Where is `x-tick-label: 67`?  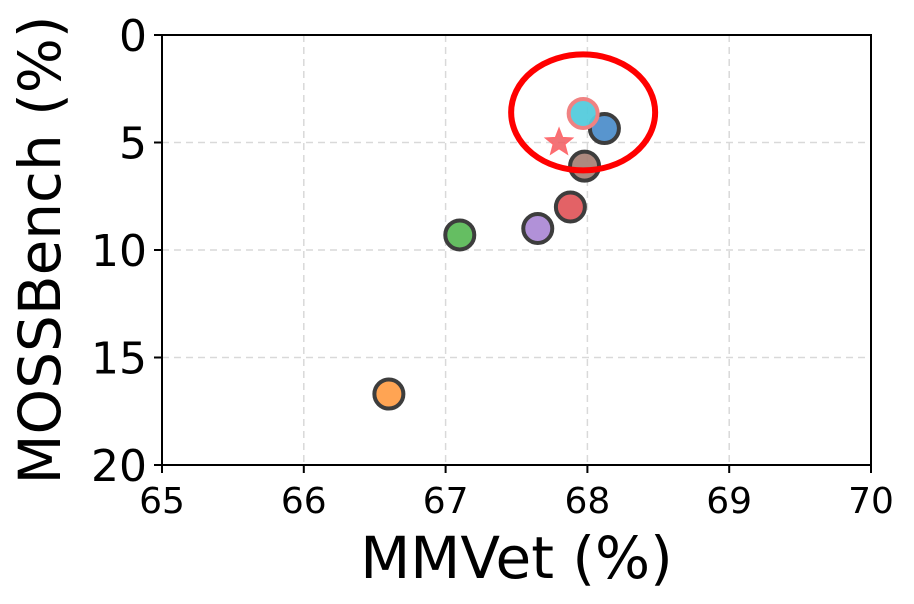
x-tick-label: 67 is located at coordinates (446, 501).